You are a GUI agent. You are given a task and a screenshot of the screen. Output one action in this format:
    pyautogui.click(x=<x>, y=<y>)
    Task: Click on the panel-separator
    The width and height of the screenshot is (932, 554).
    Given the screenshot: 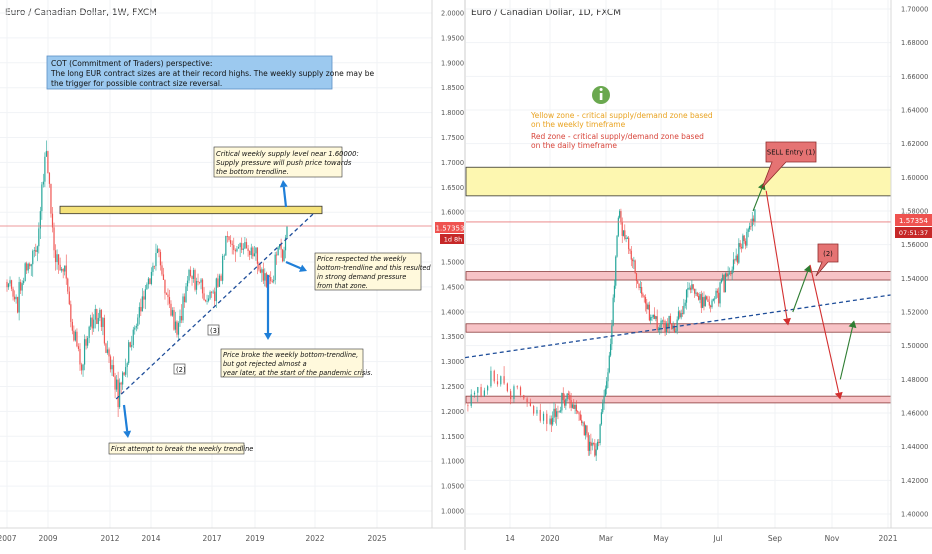 What is the action you would take?
    pyautogui.click(x=465, y=275)
    